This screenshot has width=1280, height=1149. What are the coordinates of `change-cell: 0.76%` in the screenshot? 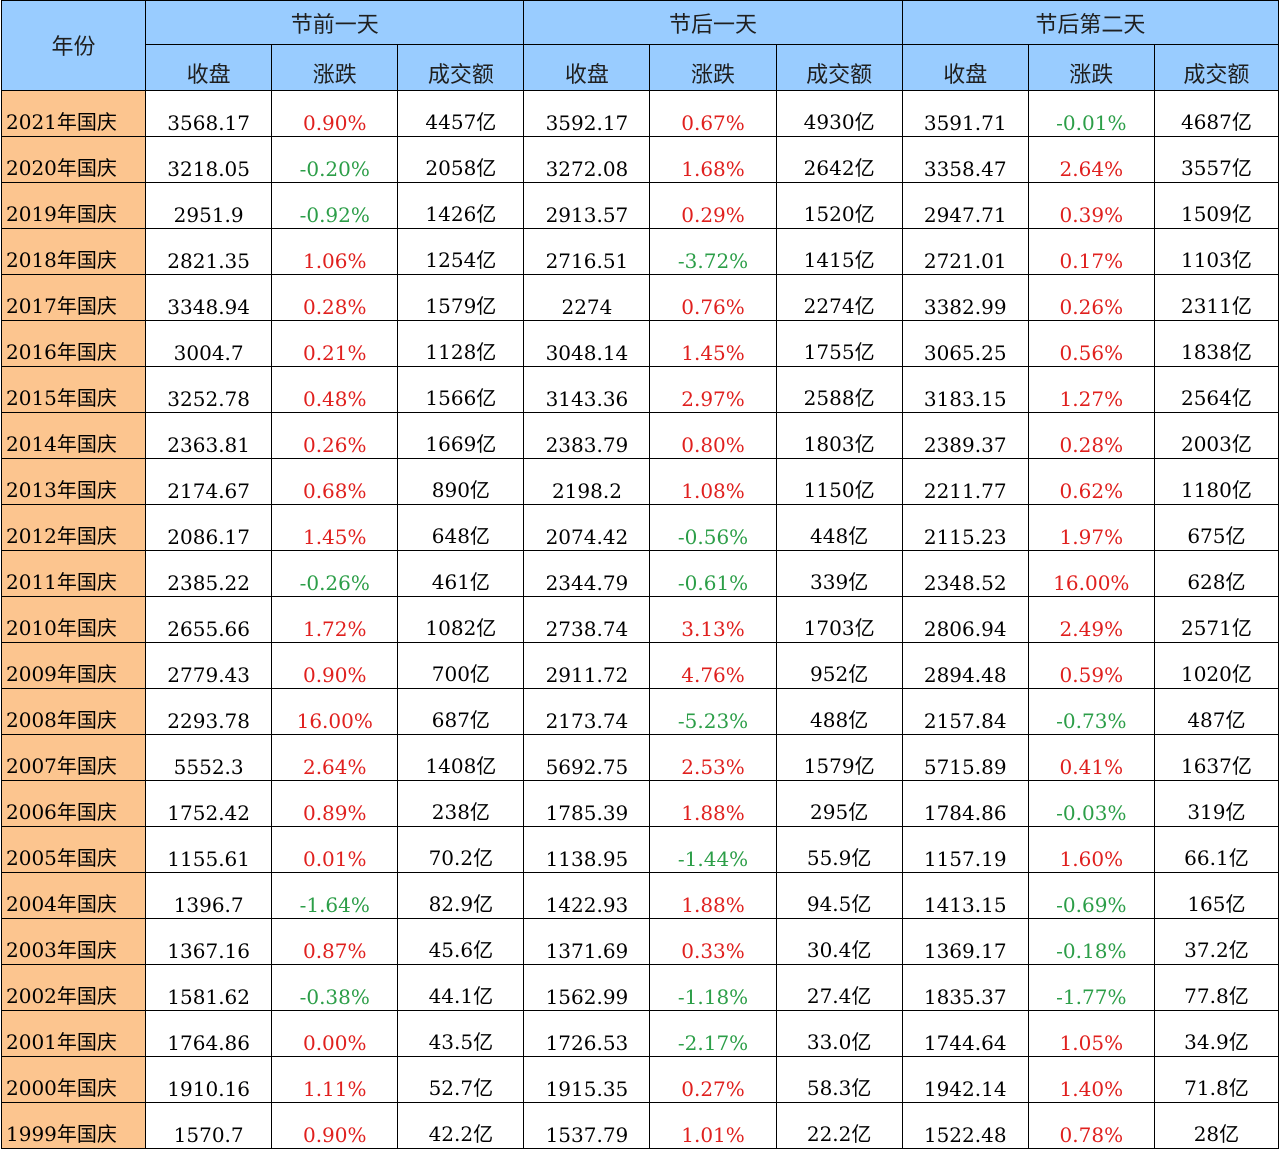 It's located at (713, 297).